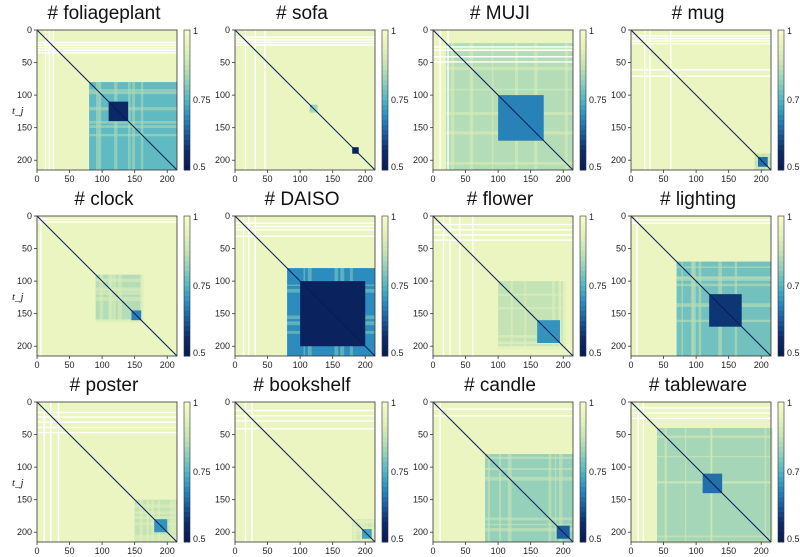 The image size is (800, 557). Describe the element at coordinates (111, 290) in the screenshot. I see `heatmap-svg: 0 0 50 50 100 100 150 150 200 200 t_j 1 0.75 0.5` at that location.